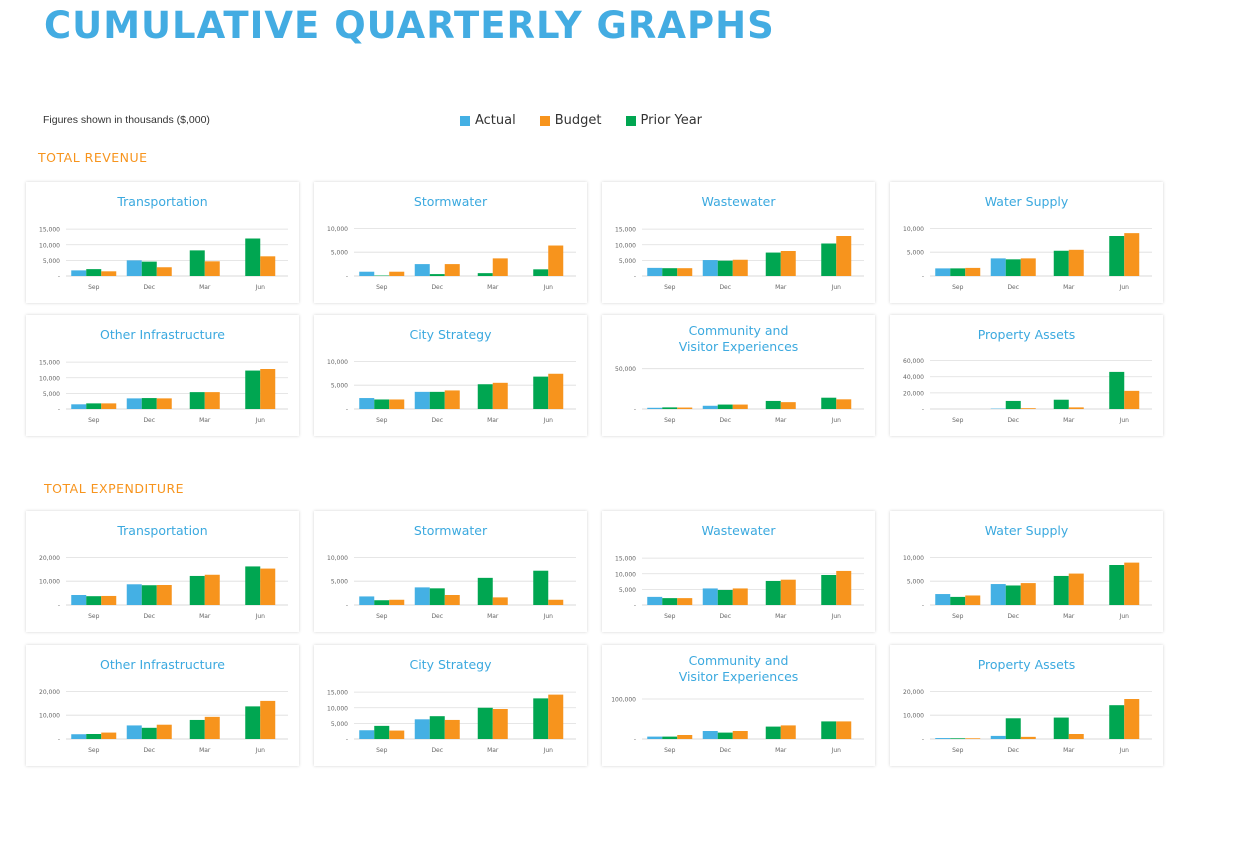  What do you see at coordinates (162, 664) in the screenshot?
I see `chart-title: Other Infrastructure` at bounding box center [162, 664].